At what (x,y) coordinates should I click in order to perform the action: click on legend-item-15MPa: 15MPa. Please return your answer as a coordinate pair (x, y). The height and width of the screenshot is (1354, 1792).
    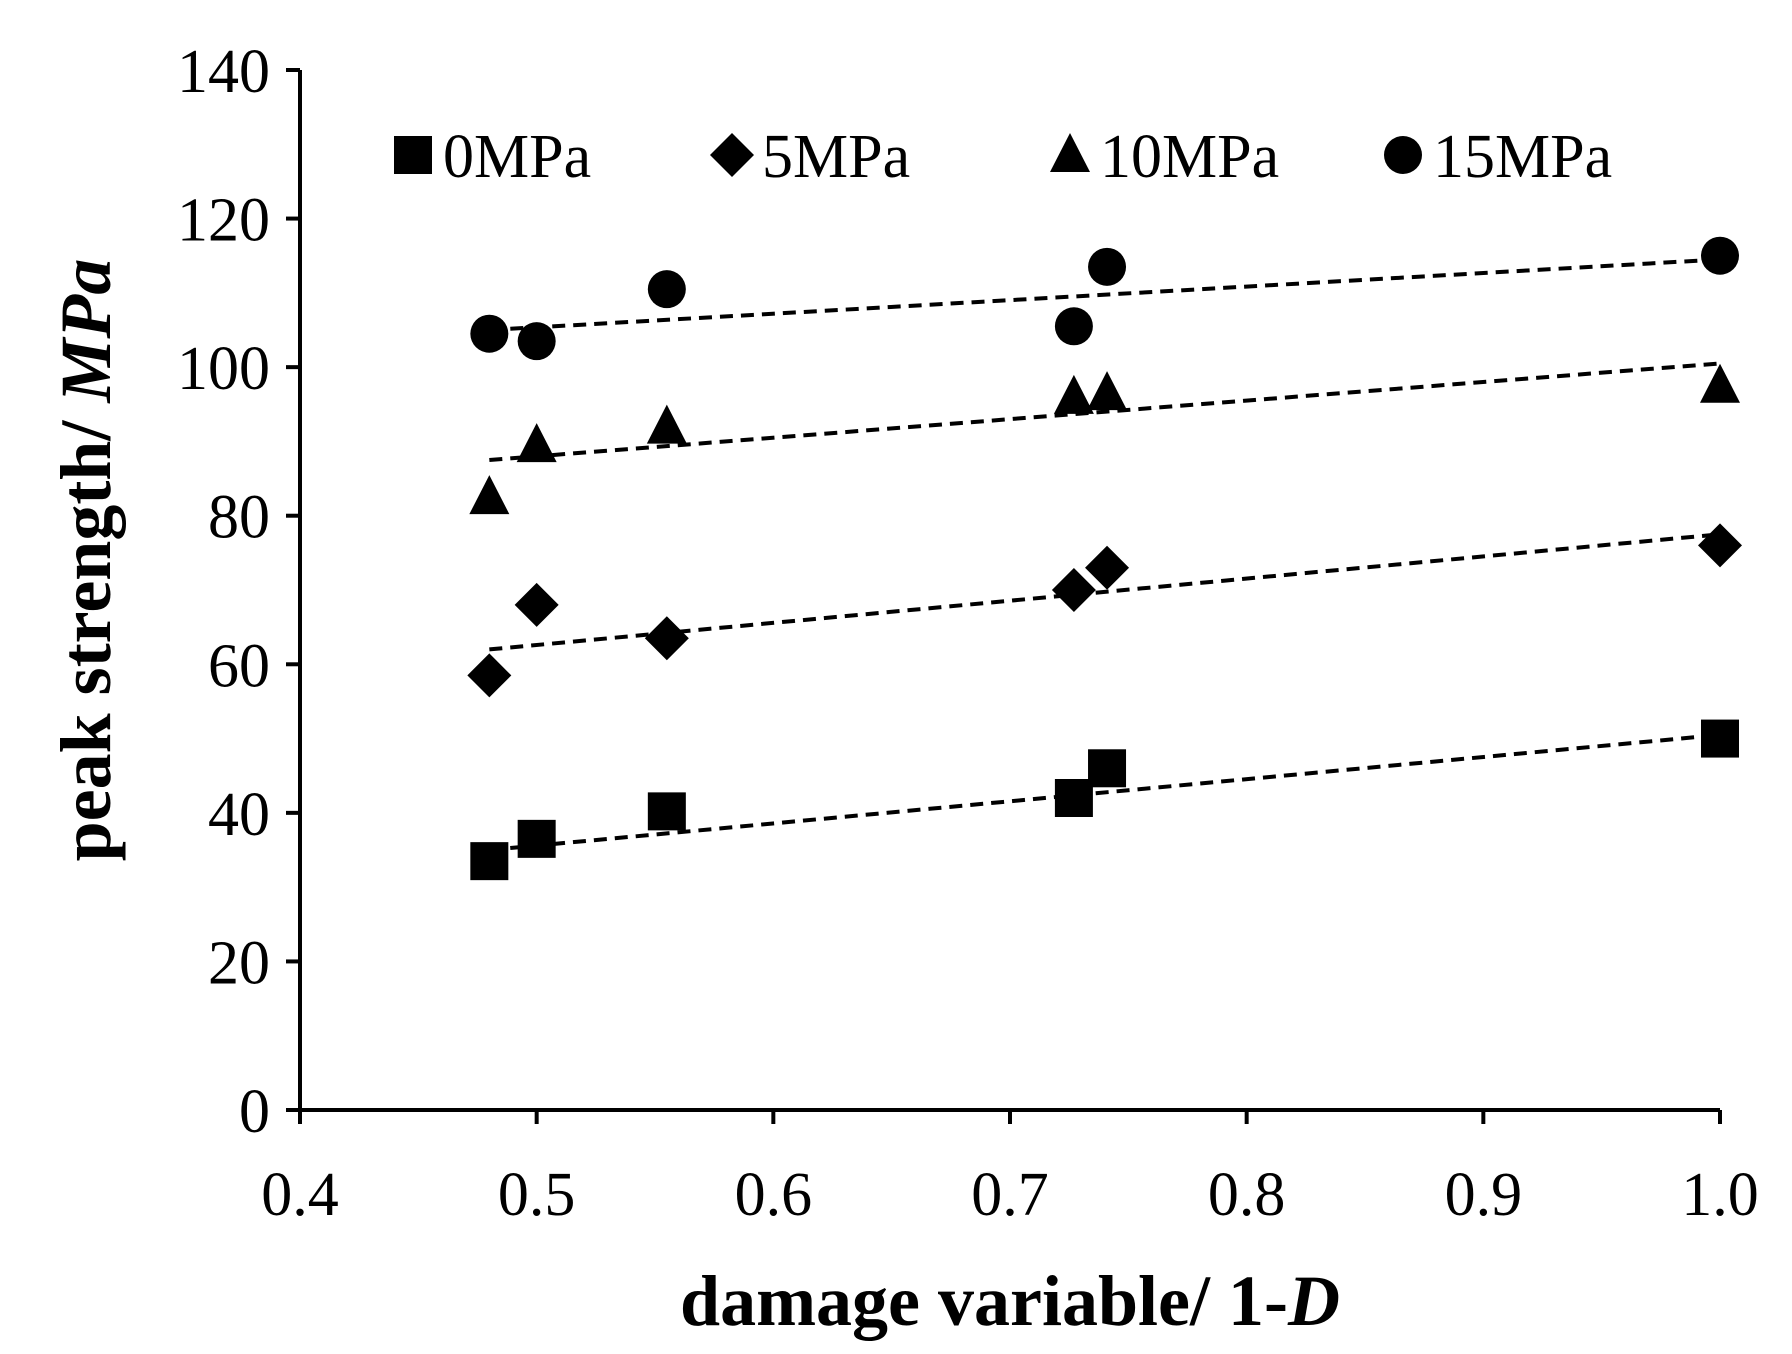
    Looking at the image, I should click on (1498, 157).